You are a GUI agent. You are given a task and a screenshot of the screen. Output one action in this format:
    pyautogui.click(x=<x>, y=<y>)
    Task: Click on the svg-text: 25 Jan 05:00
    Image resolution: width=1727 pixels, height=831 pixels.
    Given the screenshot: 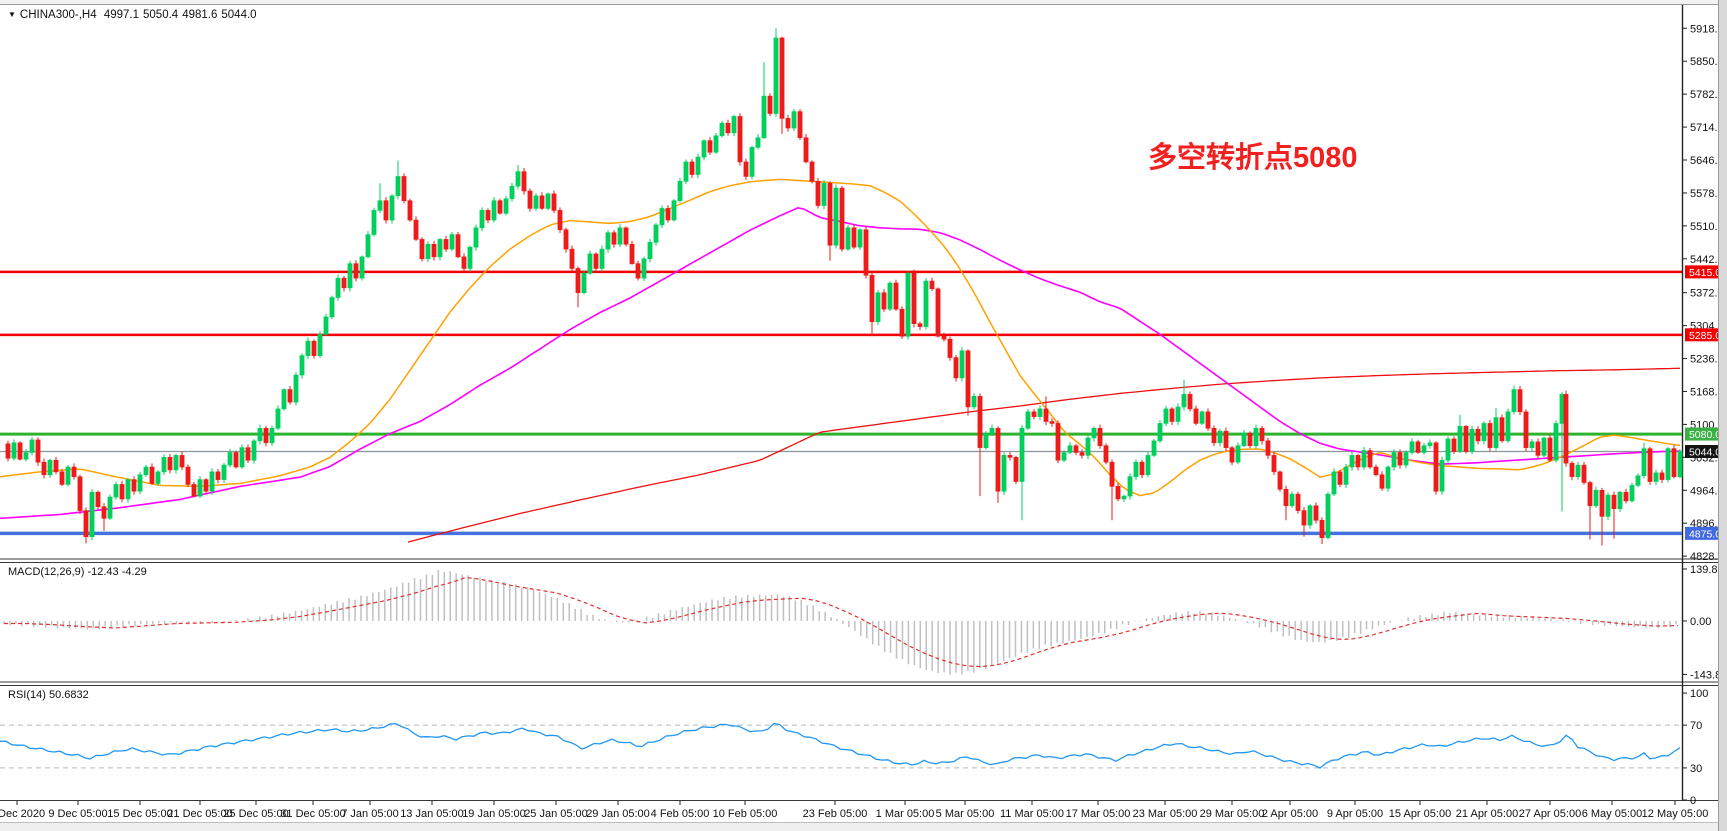 What is the action you would take?
    pyautogui.click(x=556, y=814)
    